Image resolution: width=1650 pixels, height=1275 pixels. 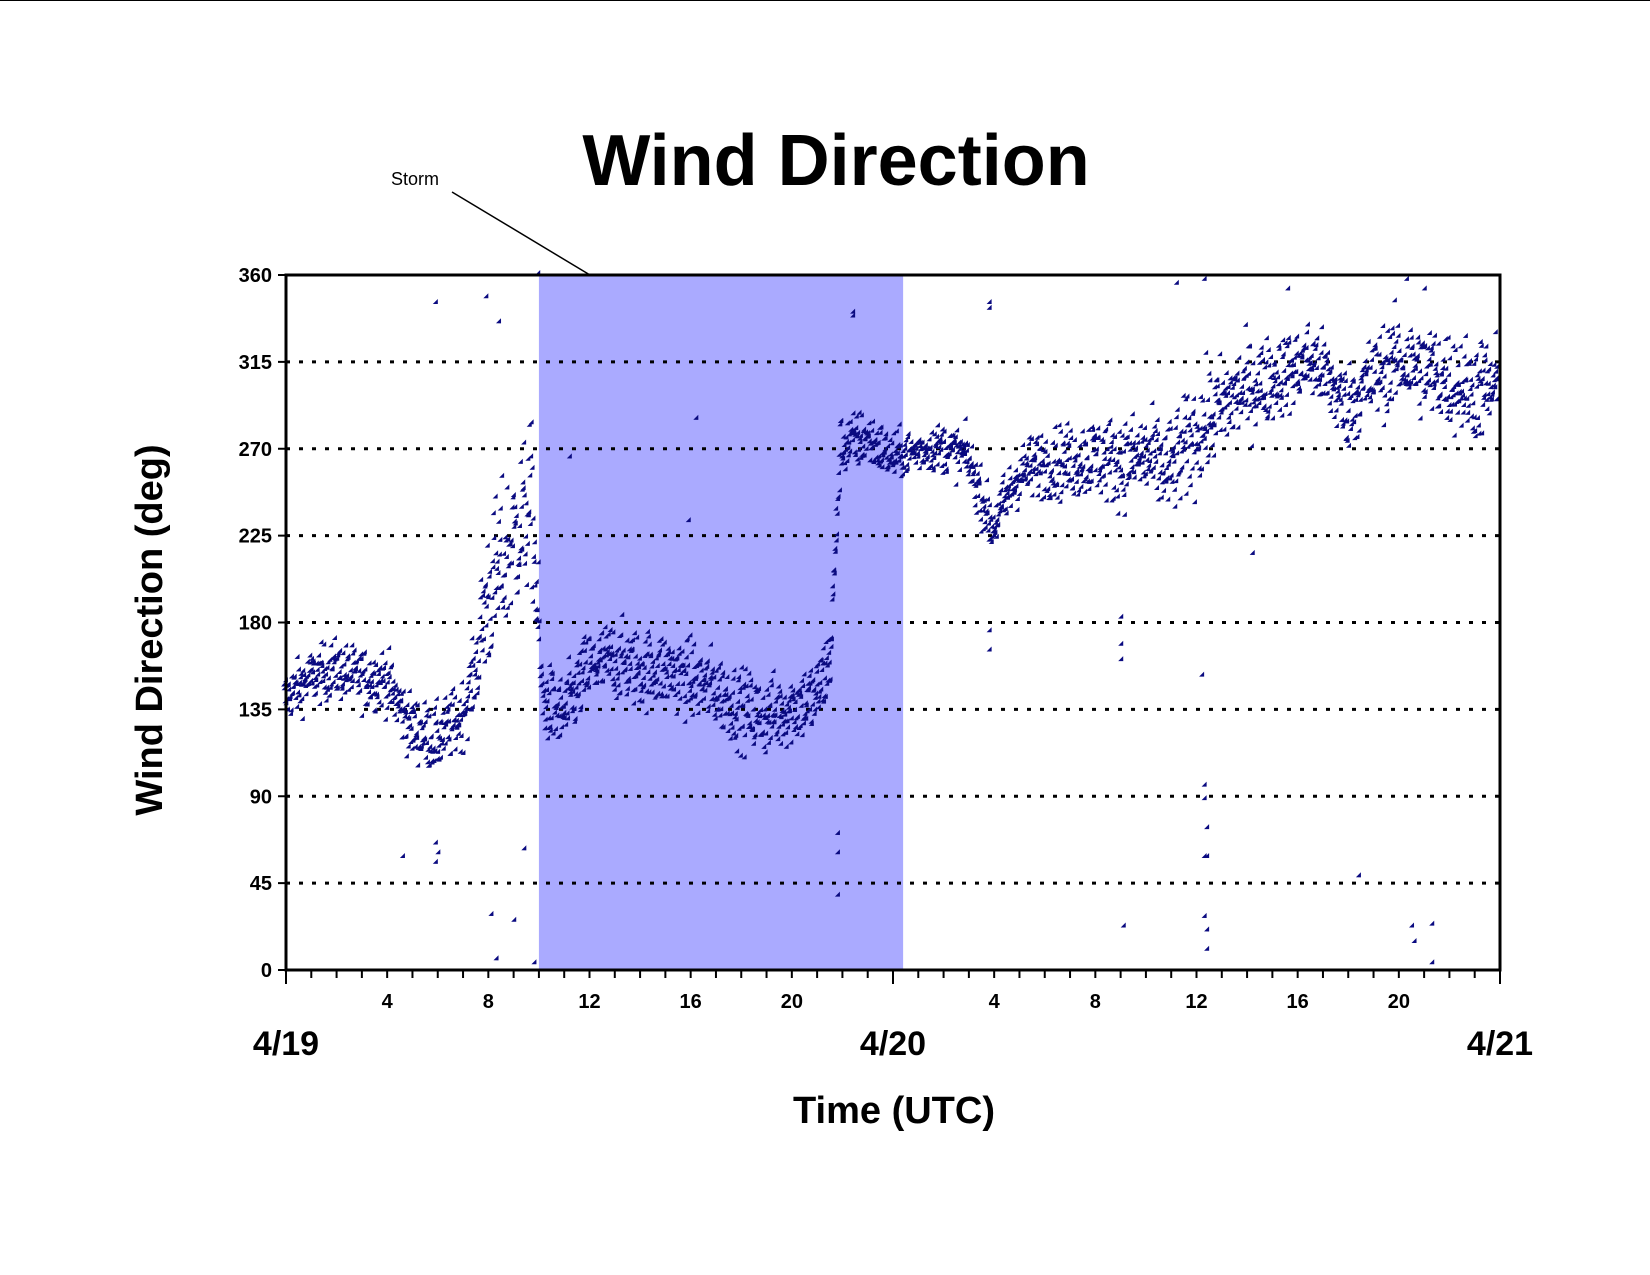 What do you see at coordinates (995, 1002) in the screenshot?
I see `x-tick-label: 4` at bounding box center [995, 1002].